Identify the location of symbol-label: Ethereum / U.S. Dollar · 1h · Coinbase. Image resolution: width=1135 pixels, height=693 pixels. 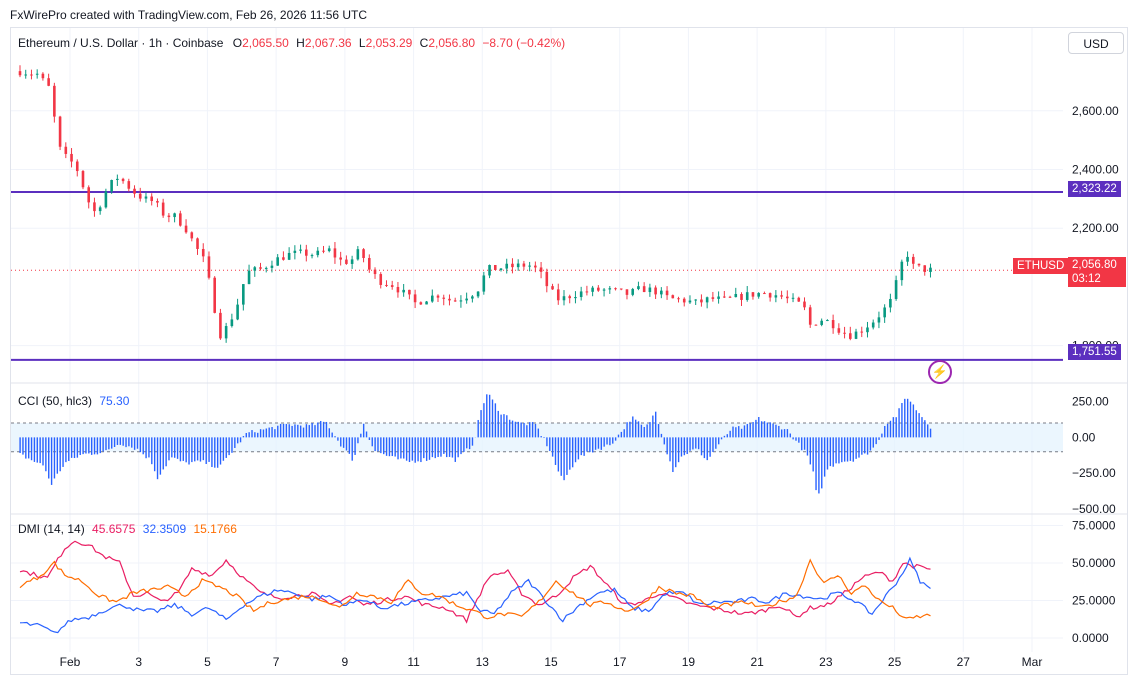
(121, 43).